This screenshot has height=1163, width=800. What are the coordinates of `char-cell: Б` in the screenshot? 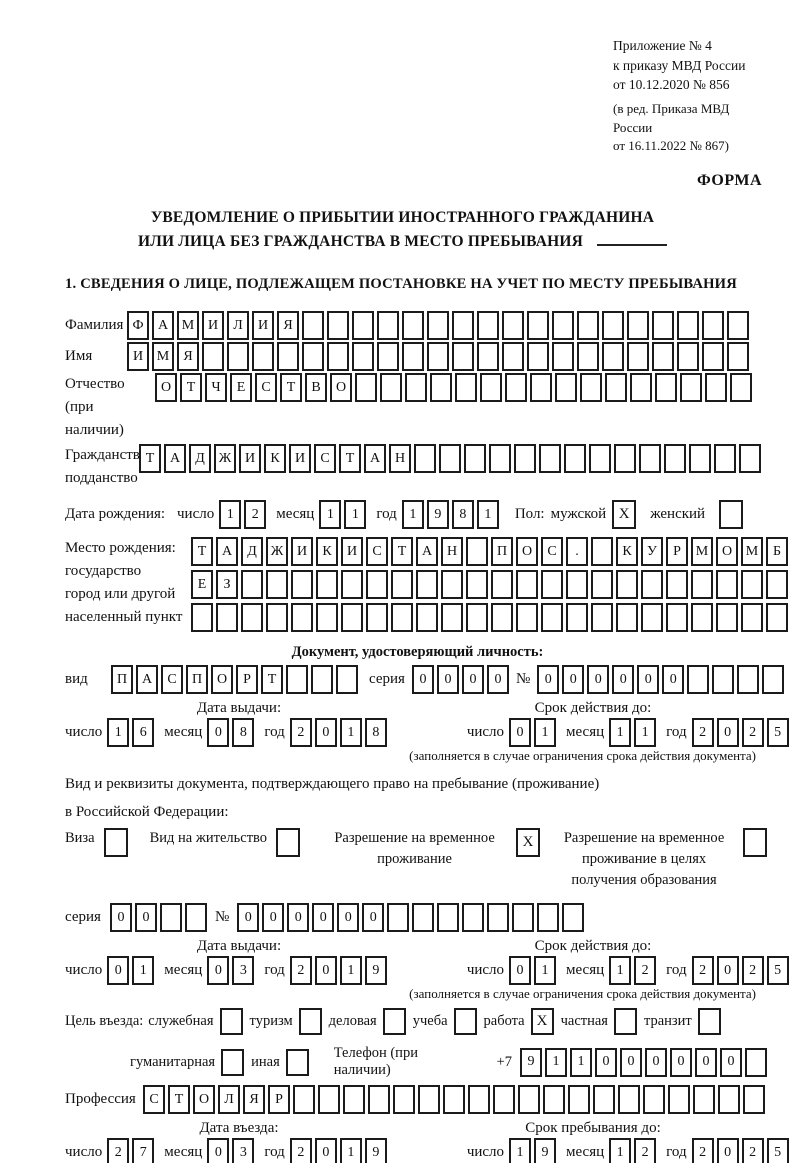 It's located at (777, 552).